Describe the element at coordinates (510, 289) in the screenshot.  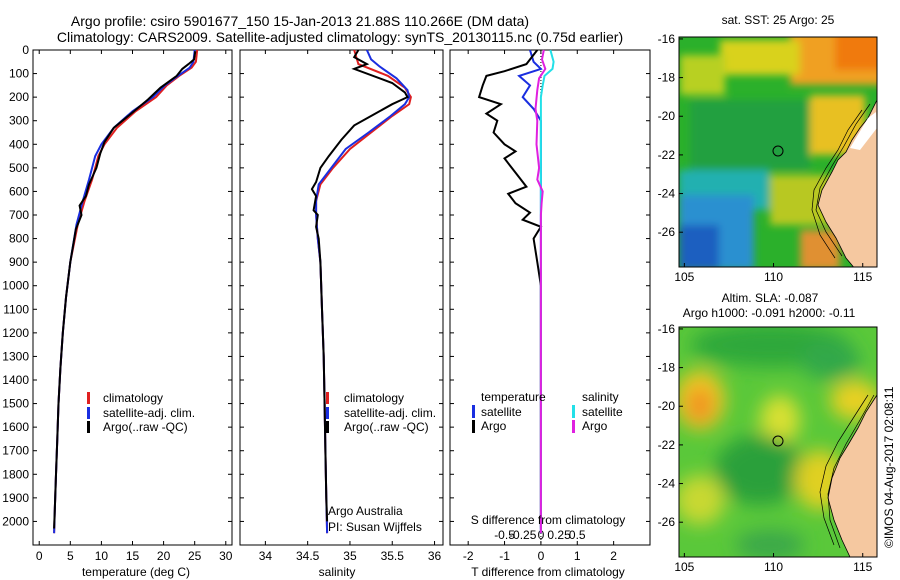
I see `series-line-temperature-argo` at that location.